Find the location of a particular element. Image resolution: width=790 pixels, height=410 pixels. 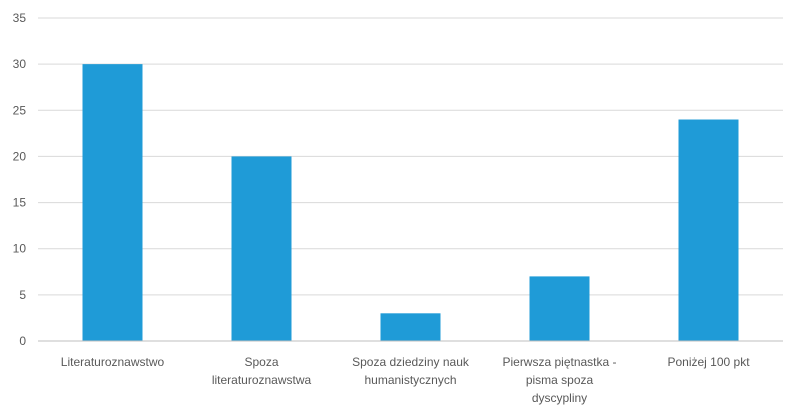

x-category-label-line: dyscypliny is located at coordinates (559, 398).